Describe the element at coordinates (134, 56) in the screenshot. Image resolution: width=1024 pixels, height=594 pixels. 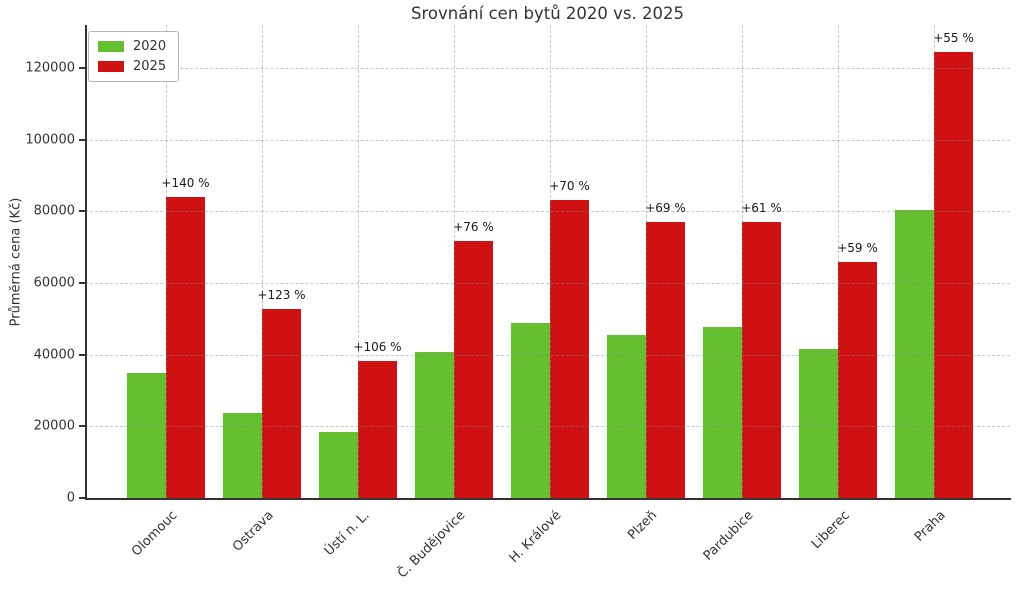
I see `chart-legend: 2020 2025` at that location.